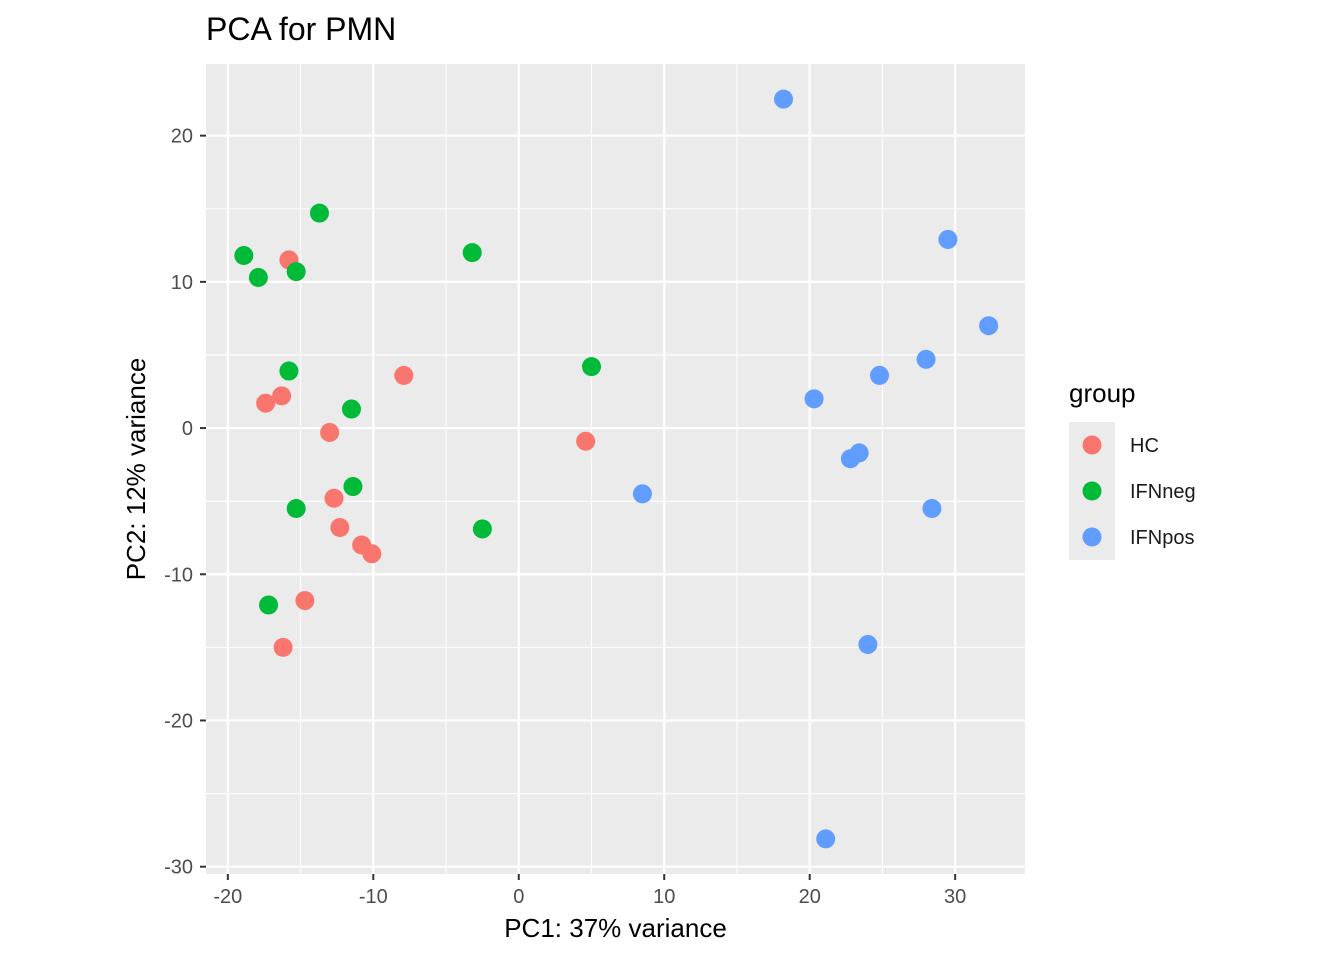  Describe the element at coordinates (1144, 446) in the screenshot. I see `legend-label: HC` at that location.